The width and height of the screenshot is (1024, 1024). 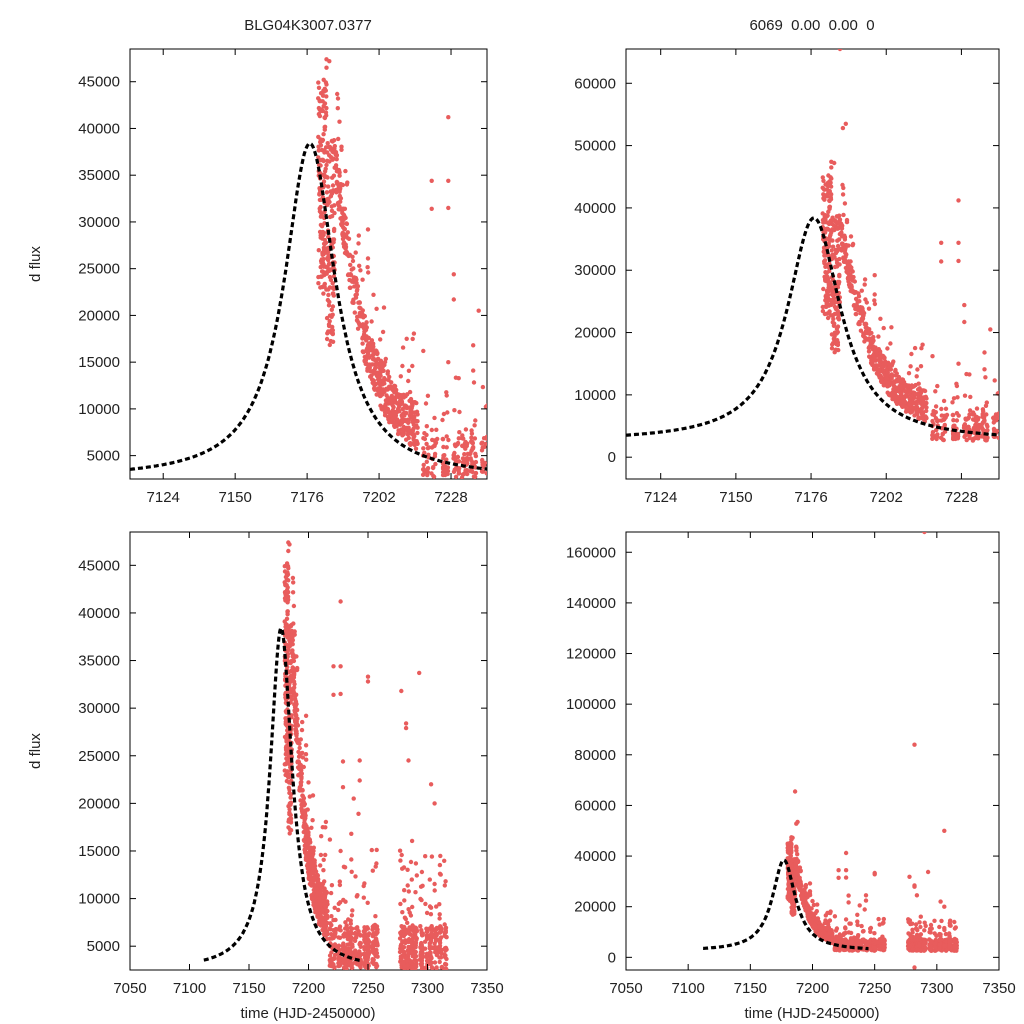 I want to click on x-tick-label: 7228, so click(x=961, y=497).